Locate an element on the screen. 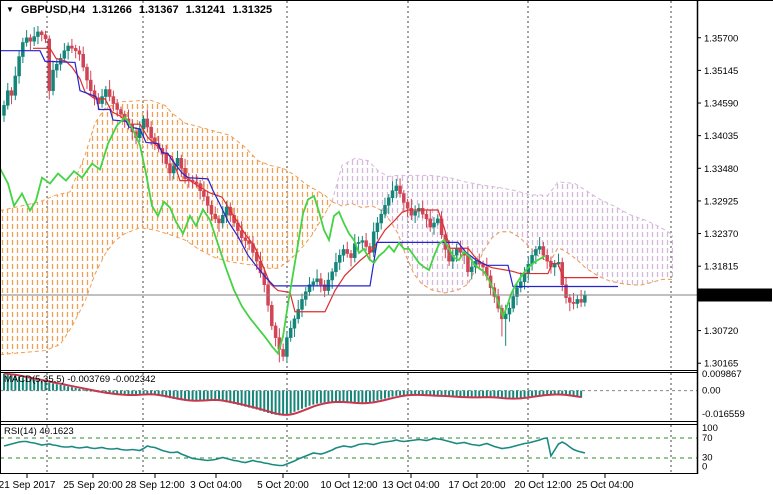 The width and height of the screenshot is (773, 495). quote-low: 1.31241 is located at coordinates (205, 10).